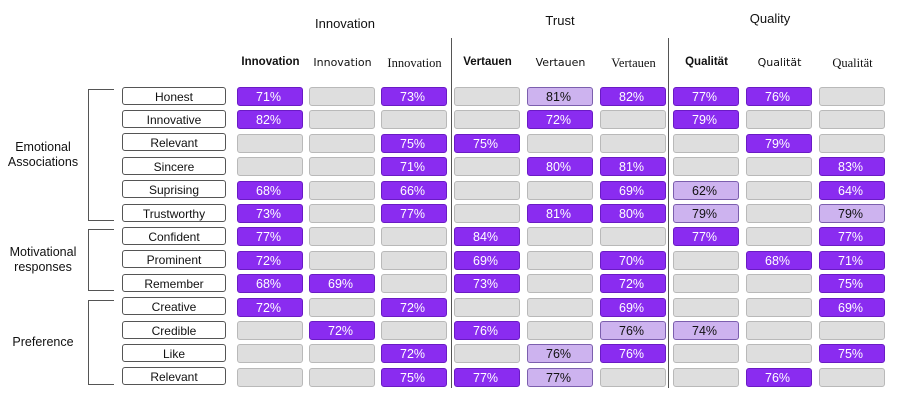  What do you see at coordinates (560, 20) in the screenshot?
I see `group-title-trust: Trust` at bounding box center [560, 20].